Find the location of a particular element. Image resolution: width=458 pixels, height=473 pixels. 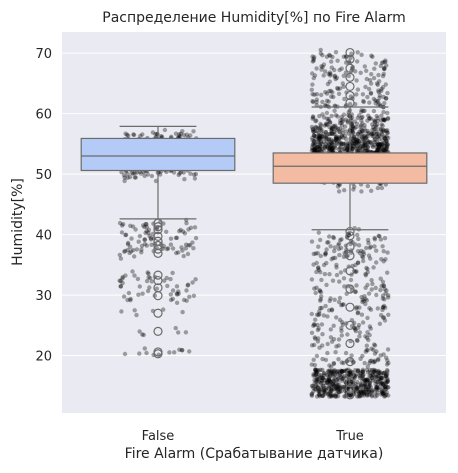

y-tick-label: 40 is located at coordinates (43, 236).